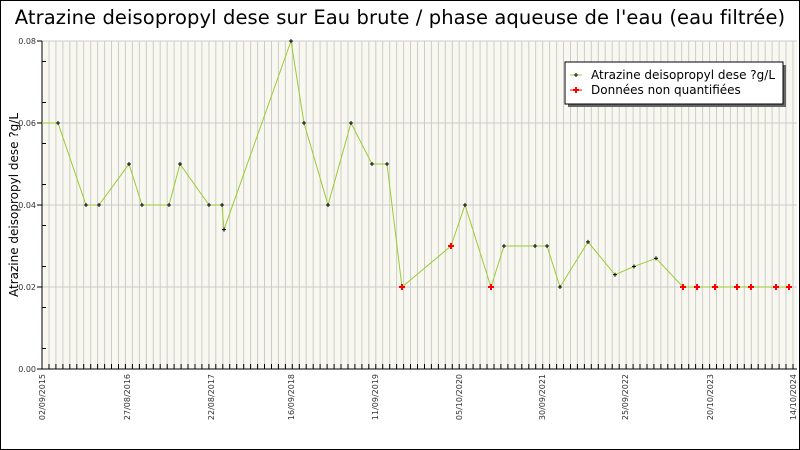  I want to click on legend-label-quantified: Atrazine deisopropyl dese ?g/L, so click(683, 75).